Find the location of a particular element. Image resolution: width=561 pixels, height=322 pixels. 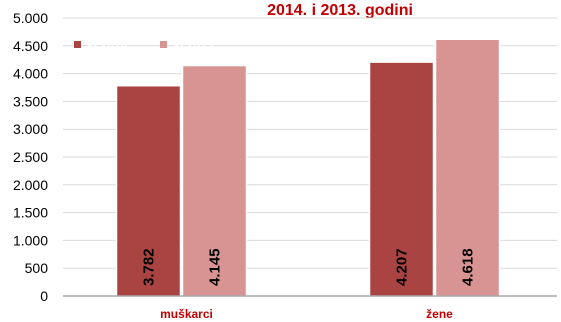

bar-xi-2013-zene is located at coordinates (467, 167).